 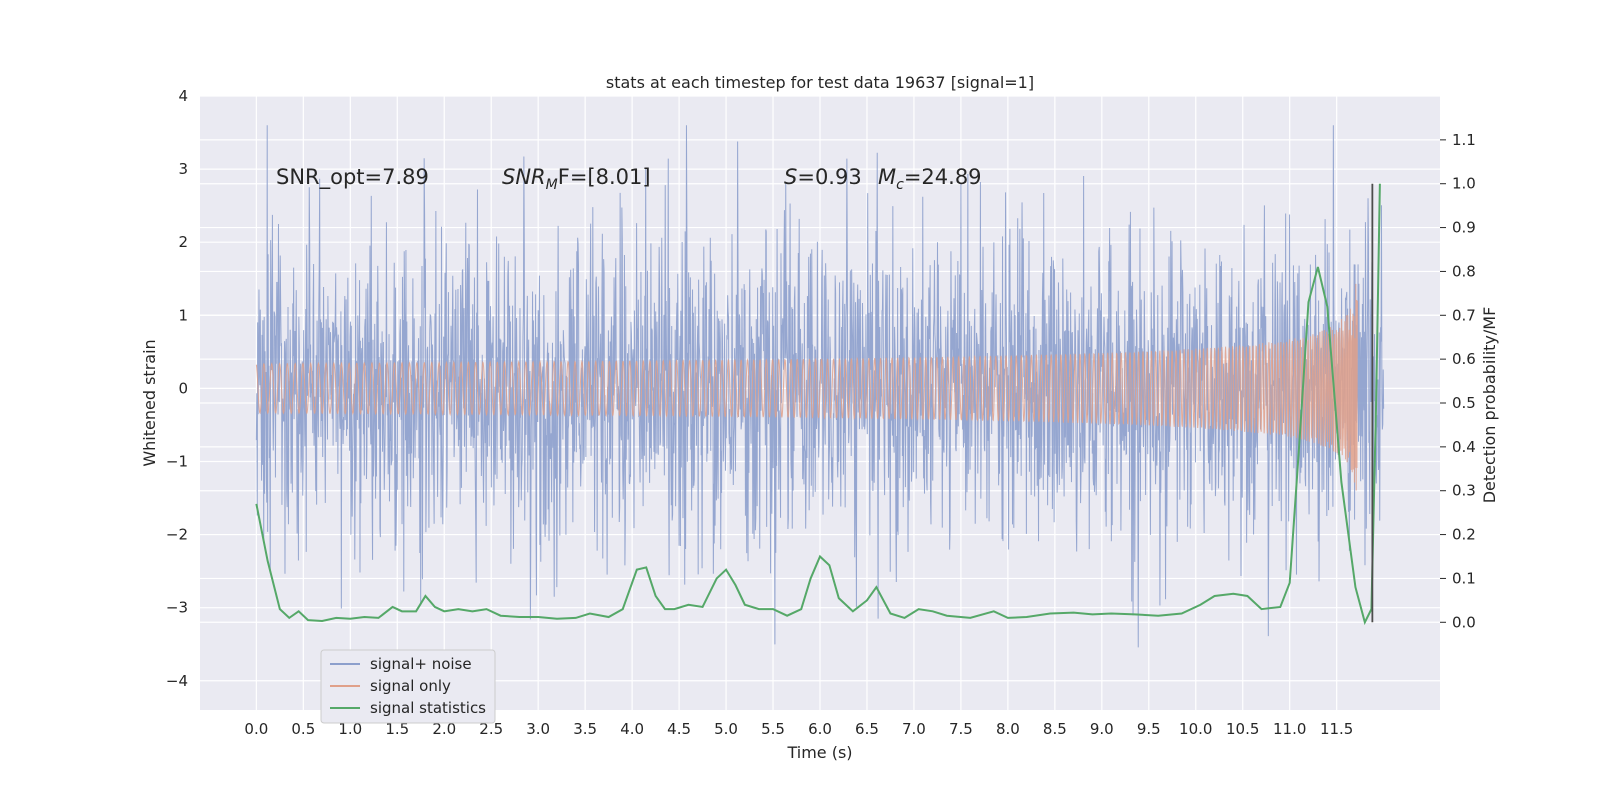 I want to click on annotation-s: S=0.93, so click(x=823, y=177).